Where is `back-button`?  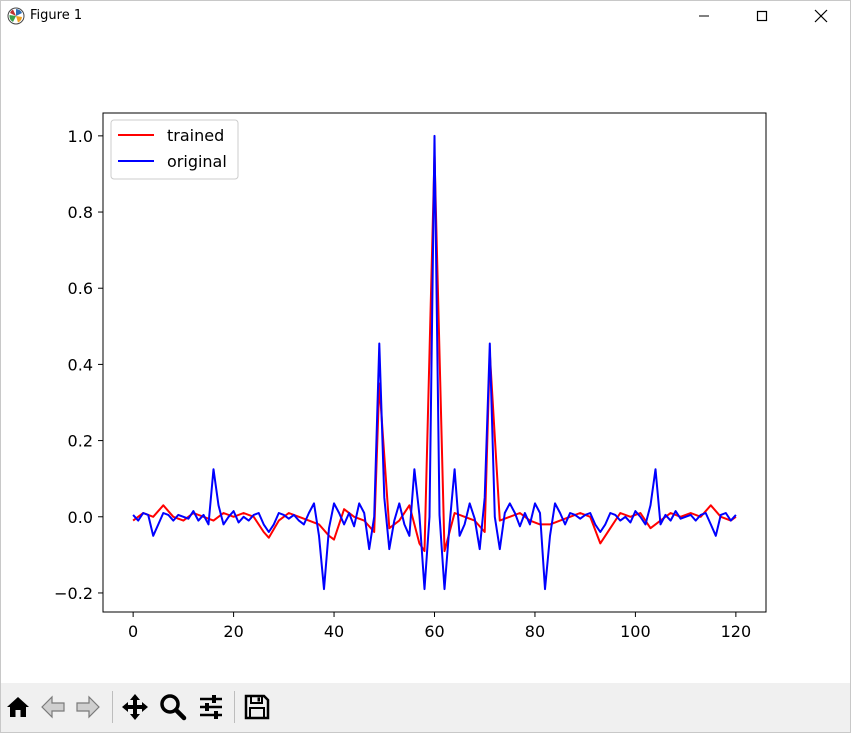 back-button is located at coordinates (53, 707).